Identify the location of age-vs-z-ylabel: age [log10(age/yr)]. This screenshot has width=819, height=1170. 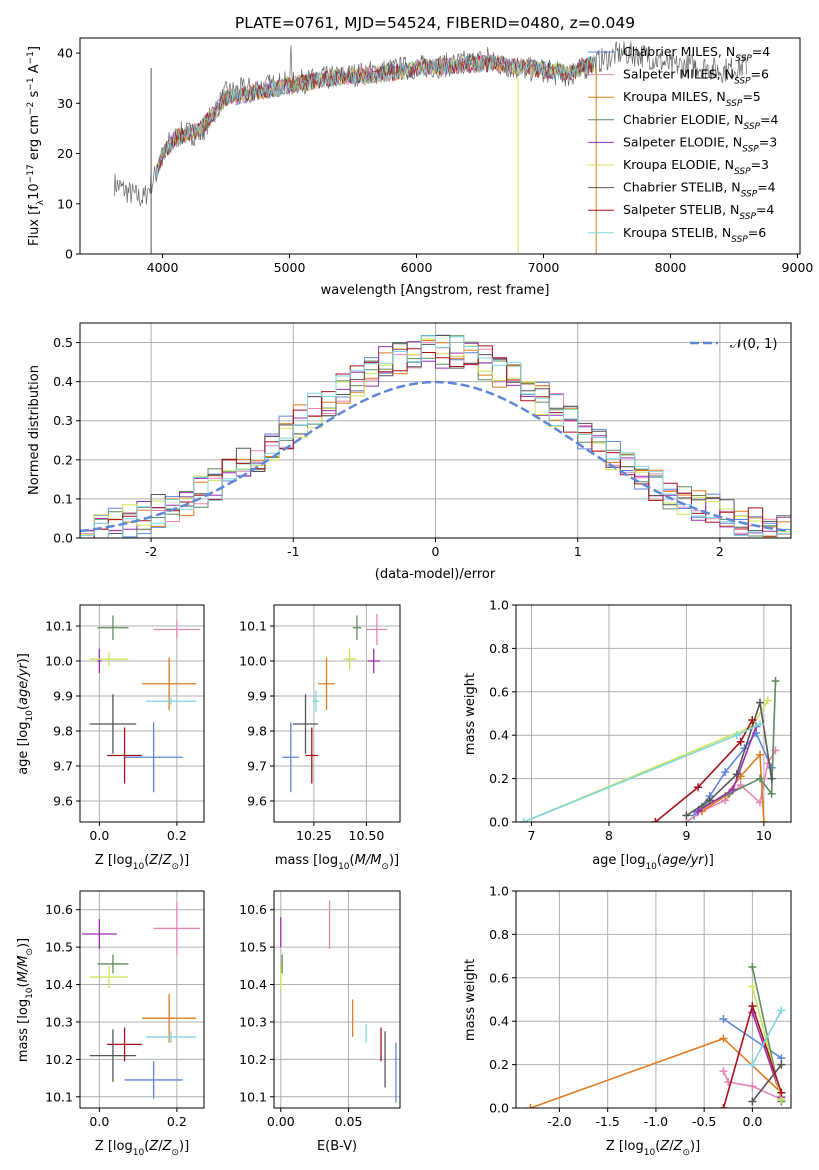
(25, 714).